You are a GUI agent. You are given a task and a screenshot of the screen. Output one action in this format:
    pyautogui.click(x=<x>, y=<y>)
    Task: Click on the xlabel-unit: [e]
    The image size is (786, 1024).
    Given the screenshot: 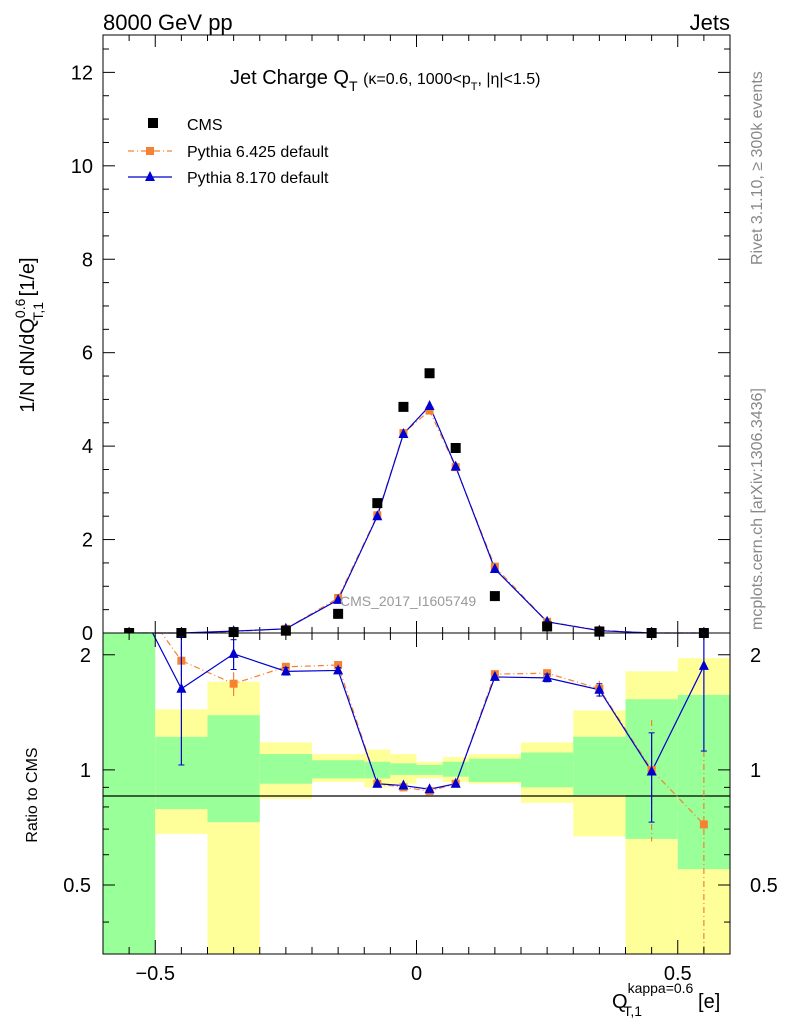 What is the action you would take?
    pyautogui.click(x=709, y=1002)
    